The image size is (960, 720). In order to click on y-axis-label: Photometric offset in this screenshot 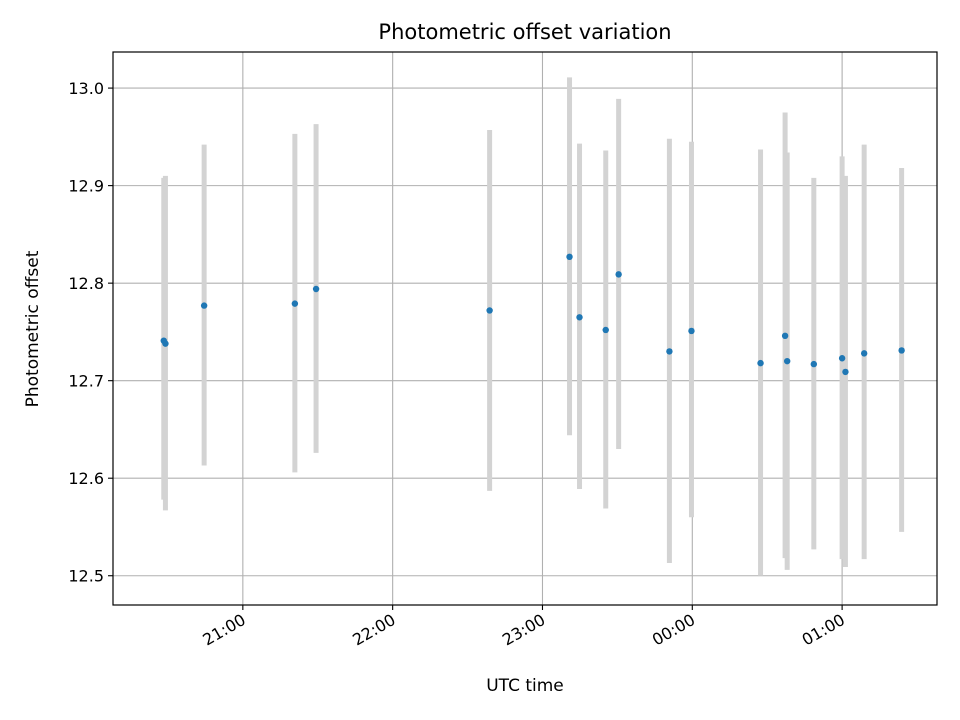, I will do `click(33, 328)`.